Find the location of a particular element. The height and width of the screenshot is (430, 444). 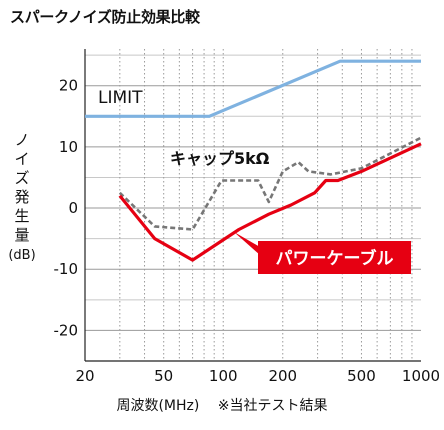

y-axis-label-char: 発 is located at coordinates (22, 197).